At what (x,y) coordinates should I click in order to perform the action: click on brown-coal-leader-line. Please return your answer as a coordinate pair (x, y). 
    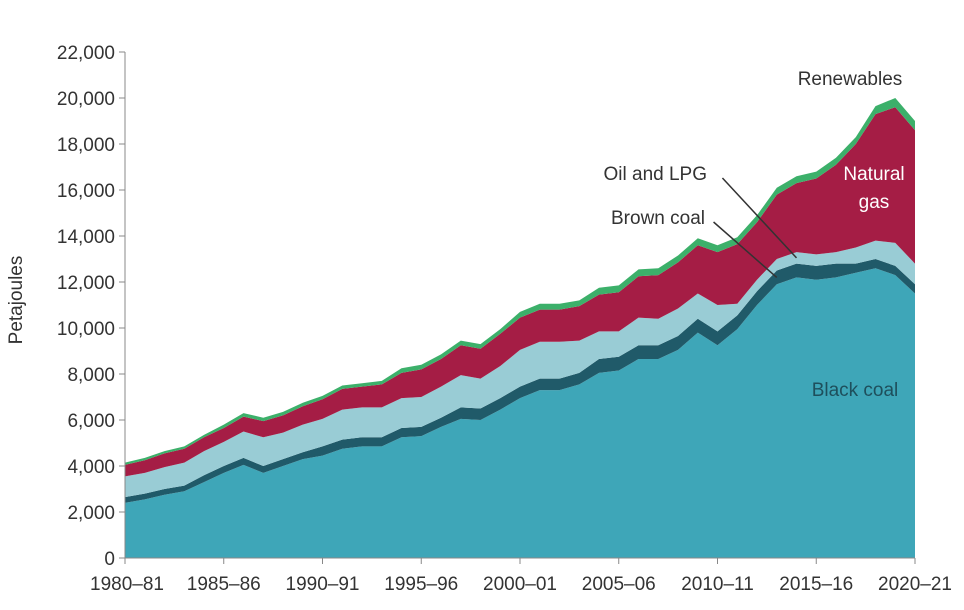
    Looking at the image, I should click on (745, 249).